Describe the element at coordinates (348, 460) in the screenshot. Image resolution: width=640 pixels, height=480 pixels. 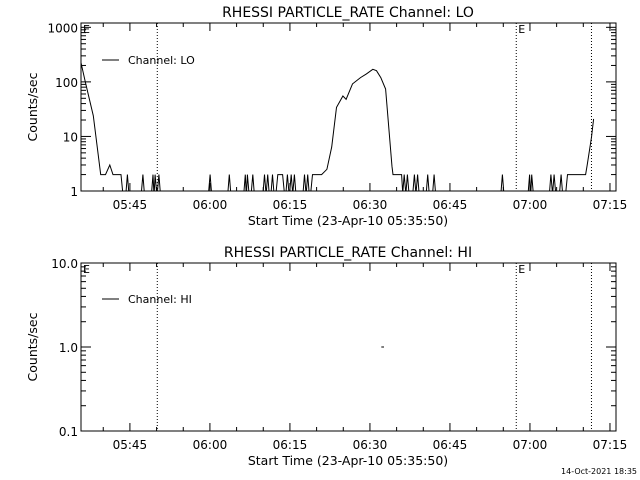
I see `x-axis-label-hi: Start Time (23-Apr-10 05:35:50)` at that location.